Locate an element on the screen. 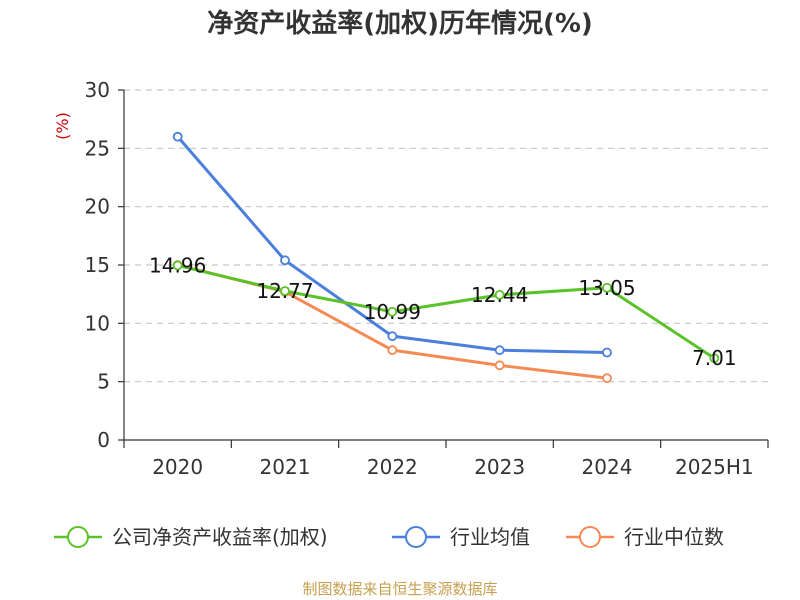  legend-item-1: 行业均值 is located at coordinates (461, 537).